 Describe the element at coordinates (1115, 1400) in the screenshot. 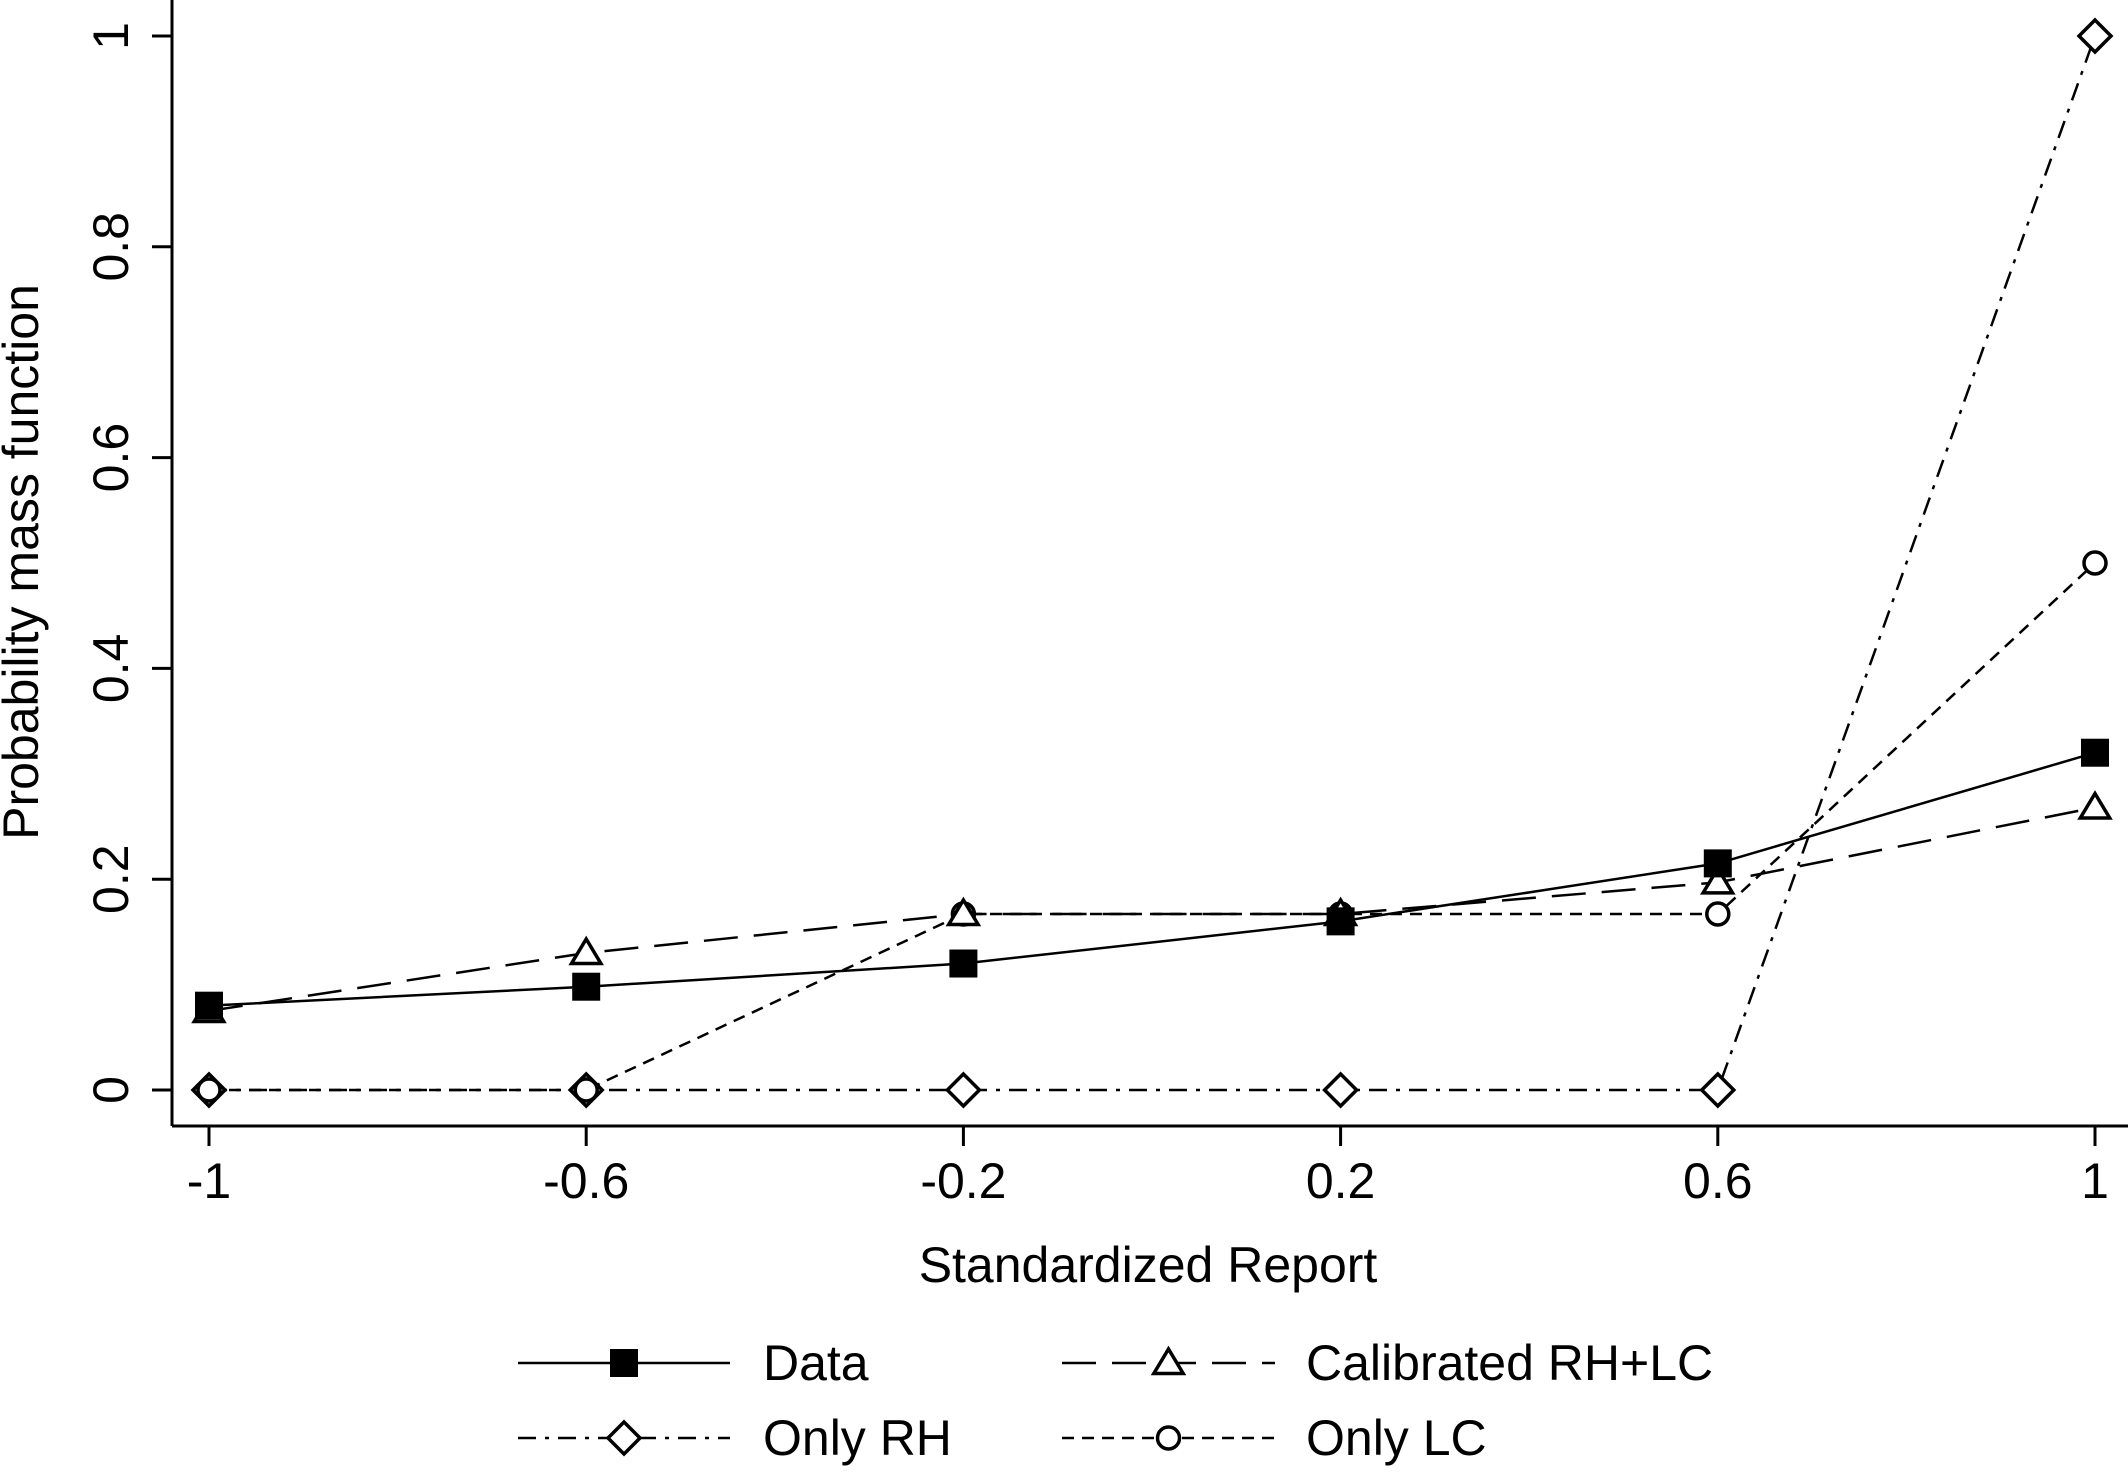

I see `legend: Data Calibrated RH+LC Only RH Only LC` at that location.